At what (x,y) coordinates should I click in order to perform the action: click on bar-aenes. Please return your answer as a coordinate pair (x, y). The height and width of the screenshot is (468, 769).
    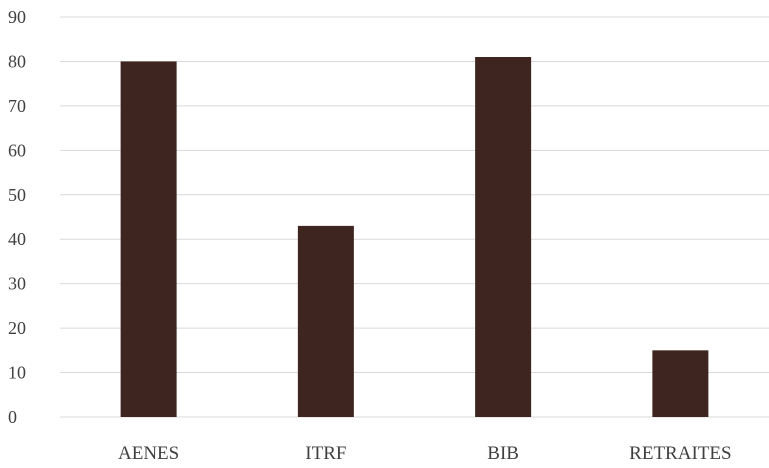
    Looking at the image, I should click on (148, 239).